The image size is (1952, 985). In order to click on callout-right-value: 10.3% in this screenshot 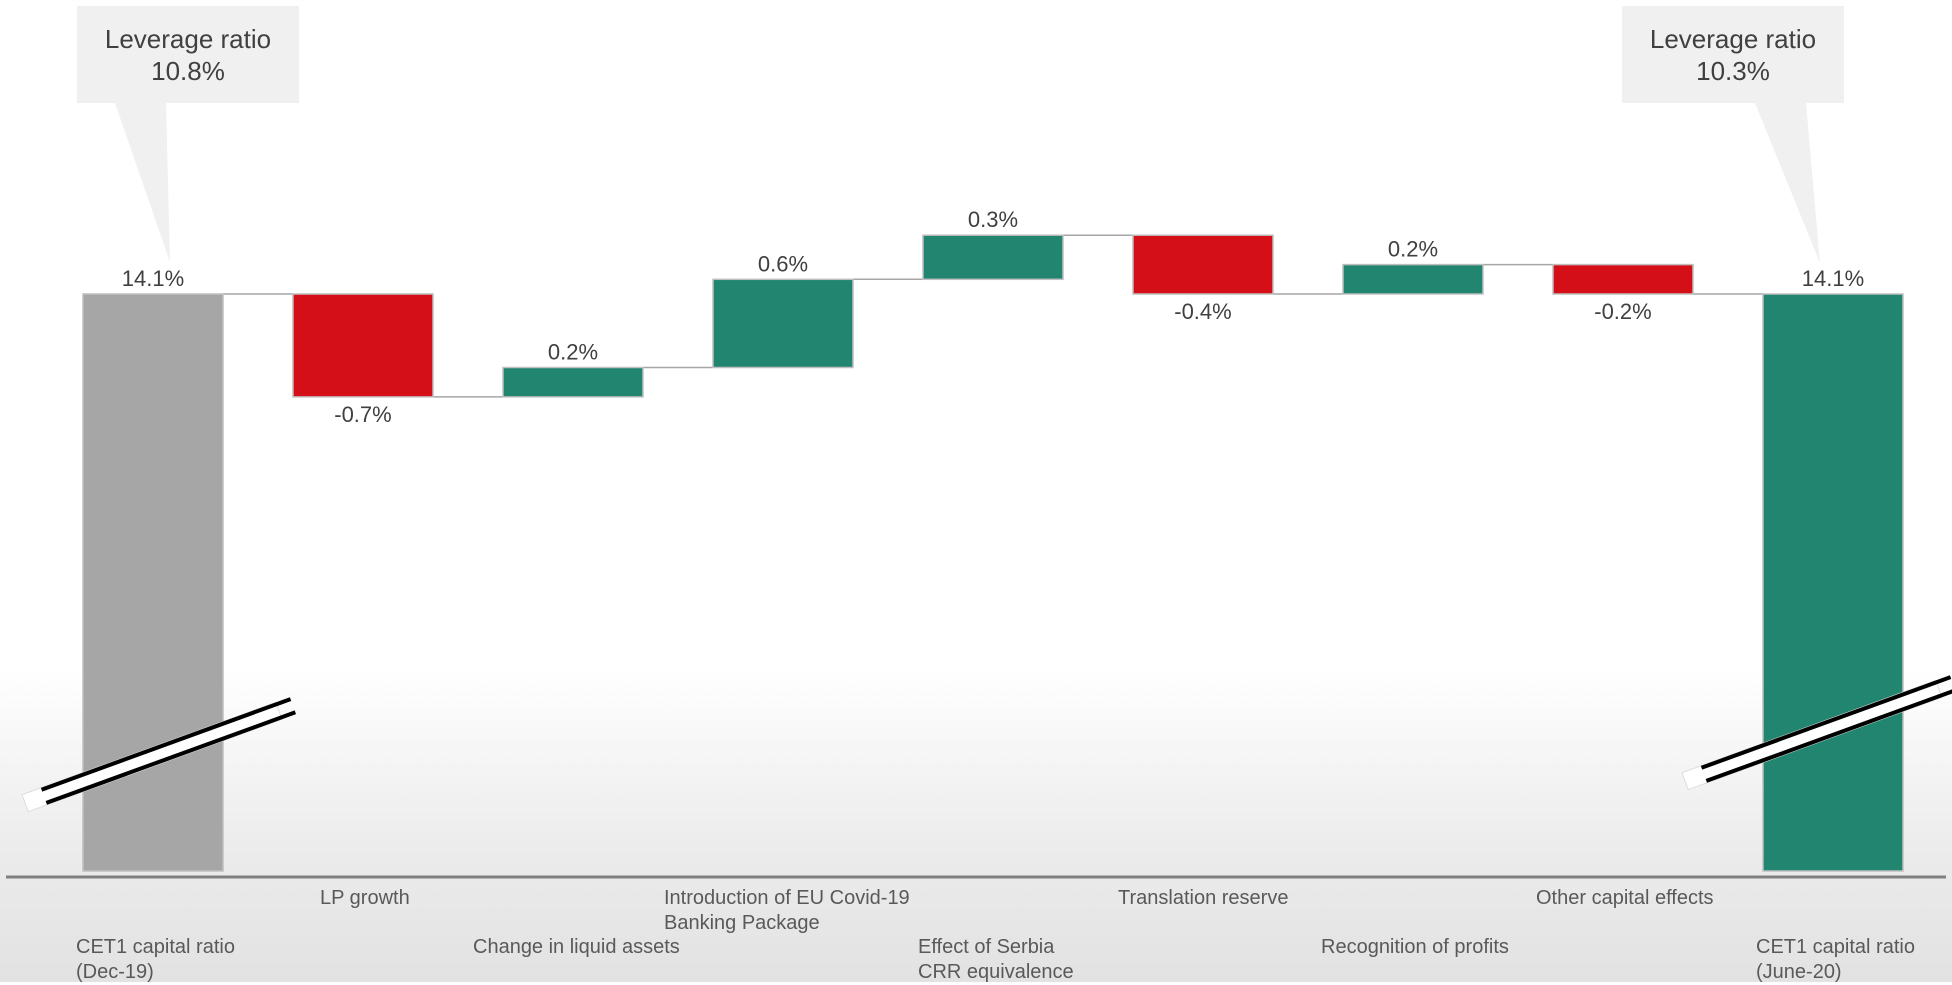, I will do `click(1733, 71)`.